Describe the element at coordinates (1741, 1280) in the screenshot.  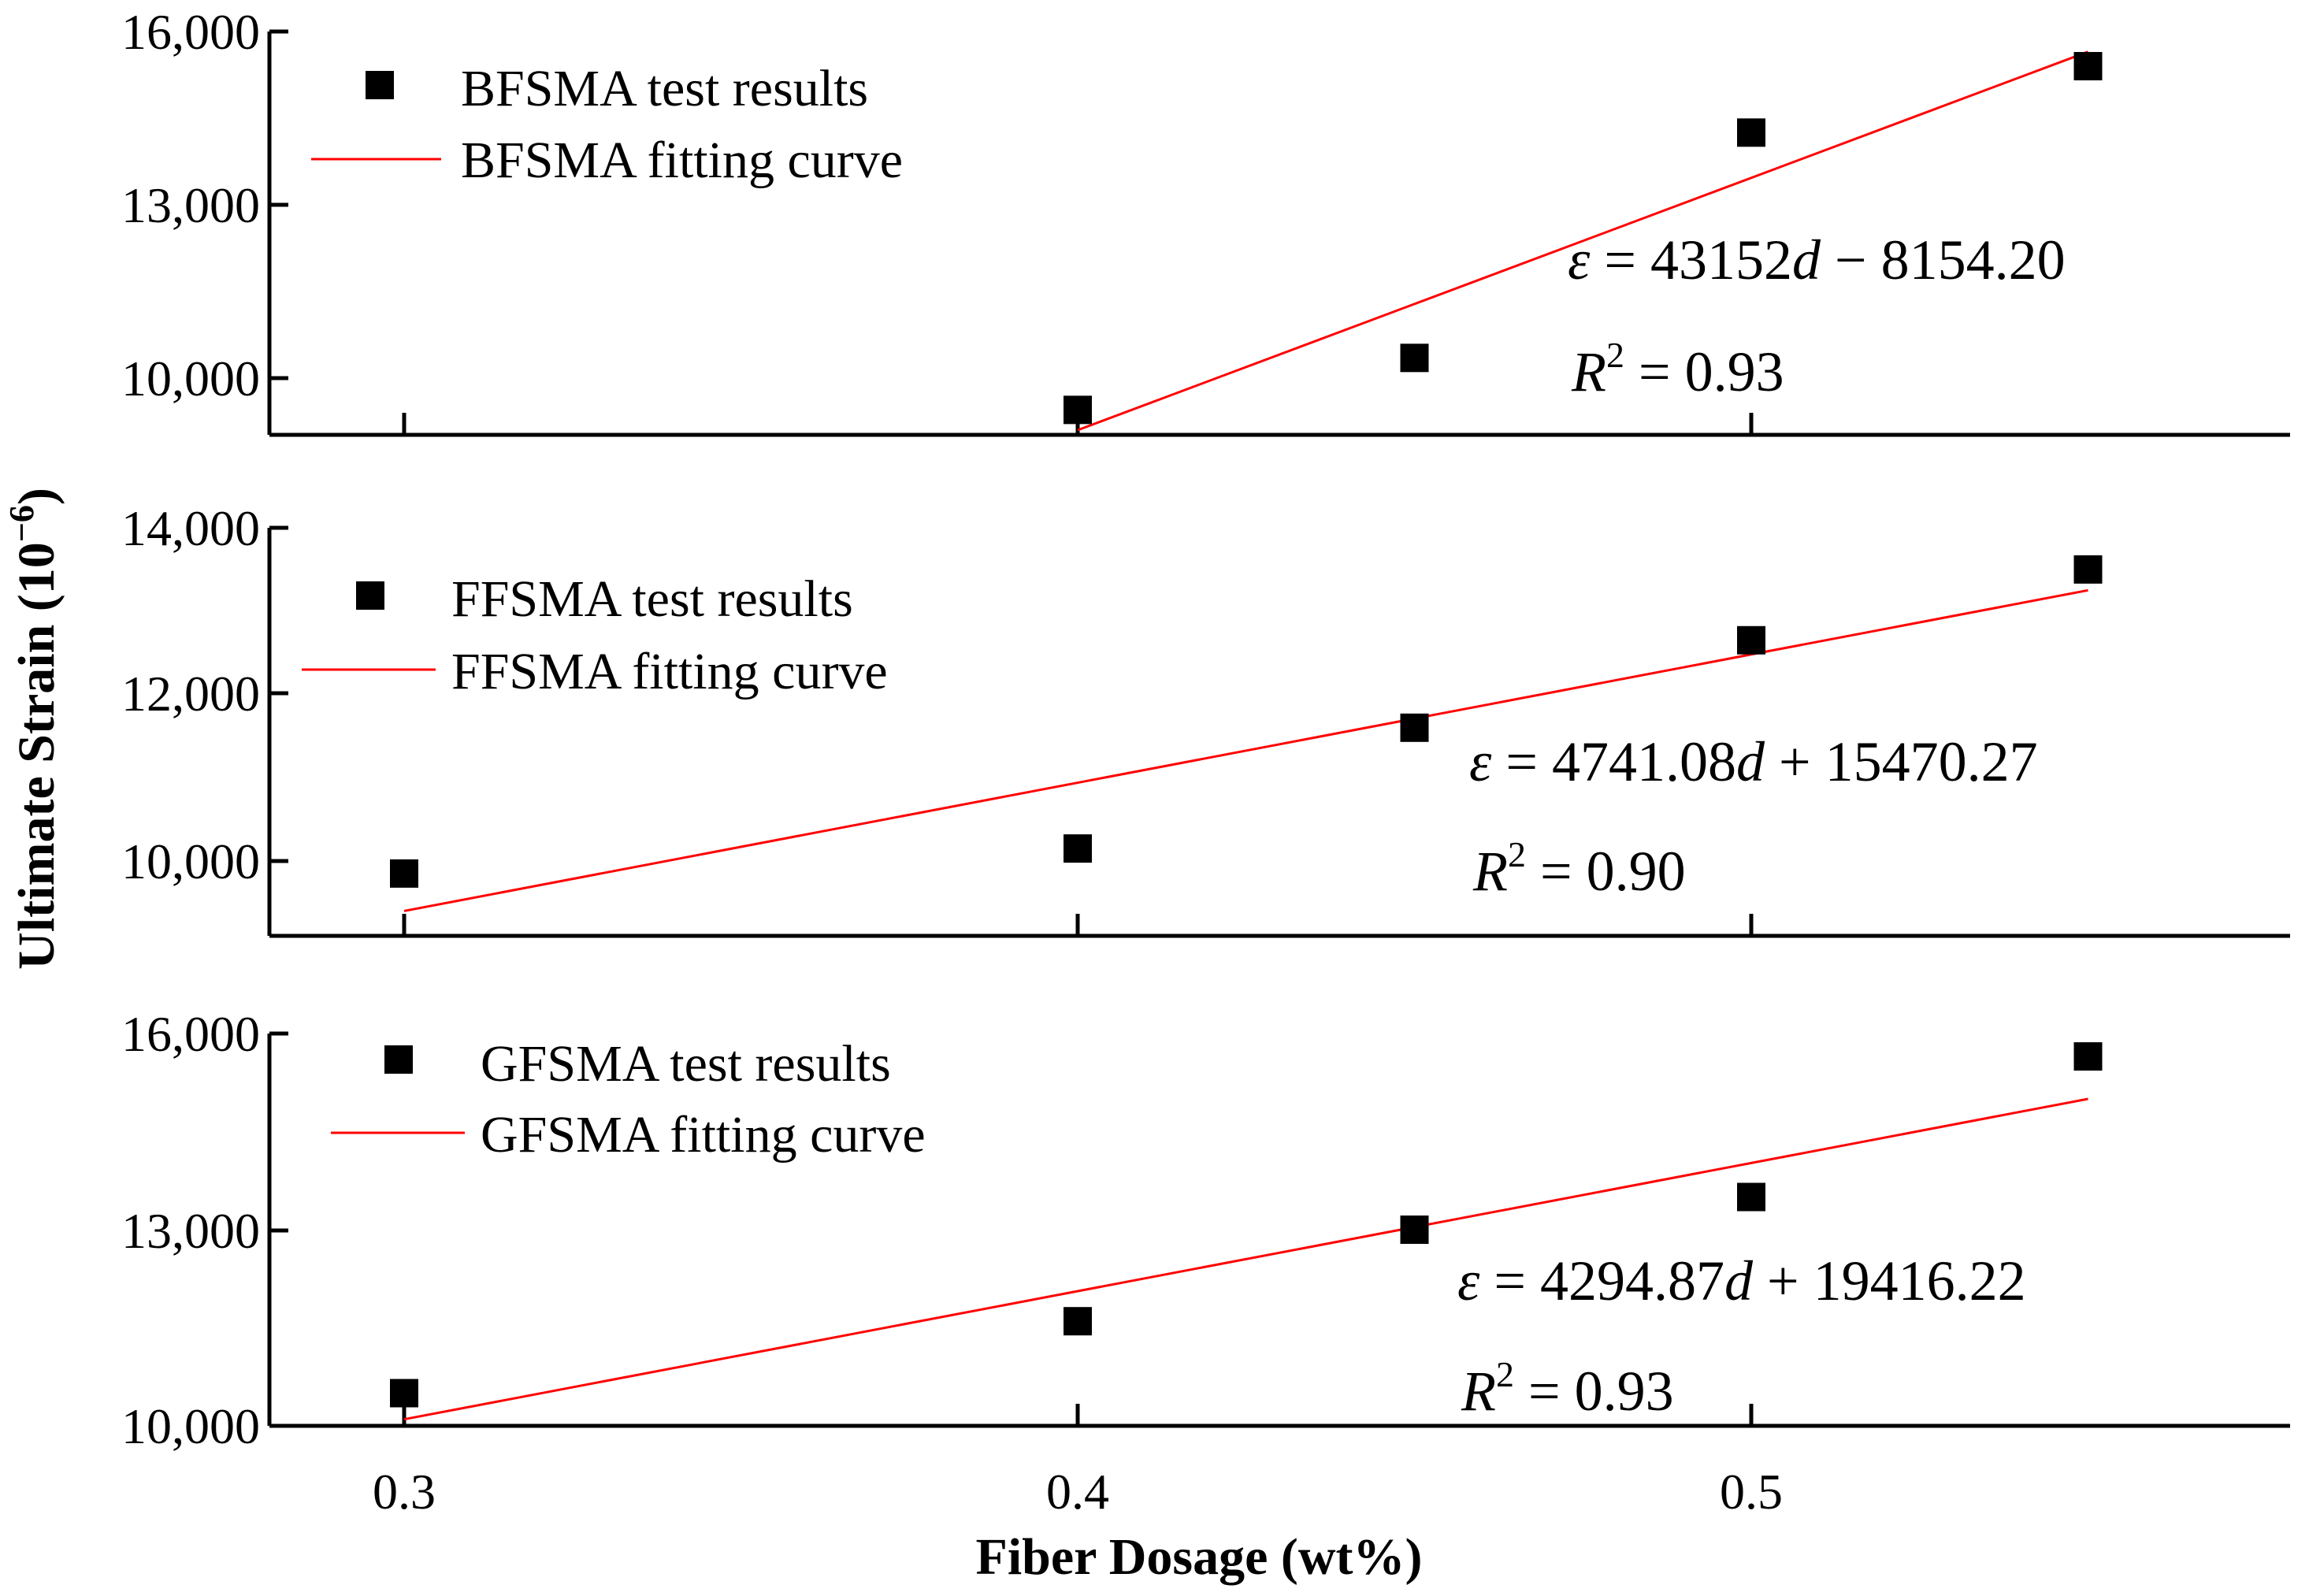
I see `regression-equation: ε = 4294.87d + 19416.22` at that location.